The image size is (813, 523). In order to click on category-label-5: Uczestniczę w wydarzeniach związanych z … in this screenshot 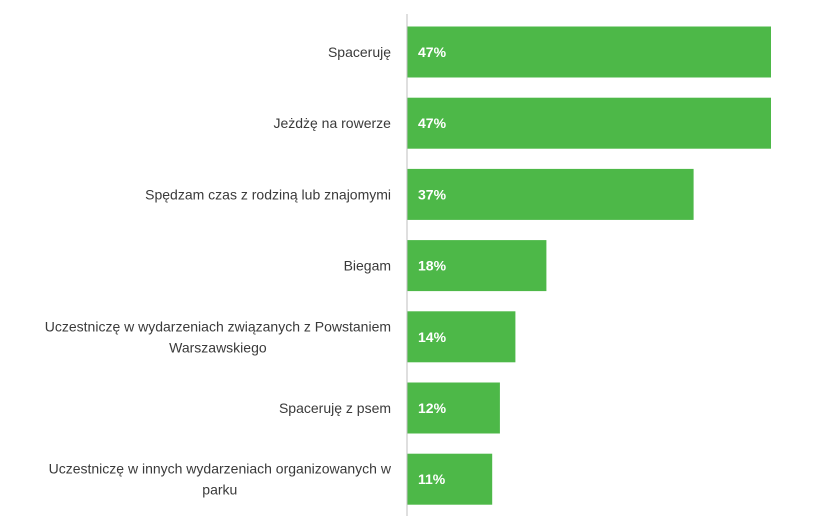, I will do `click(218, 336)`.